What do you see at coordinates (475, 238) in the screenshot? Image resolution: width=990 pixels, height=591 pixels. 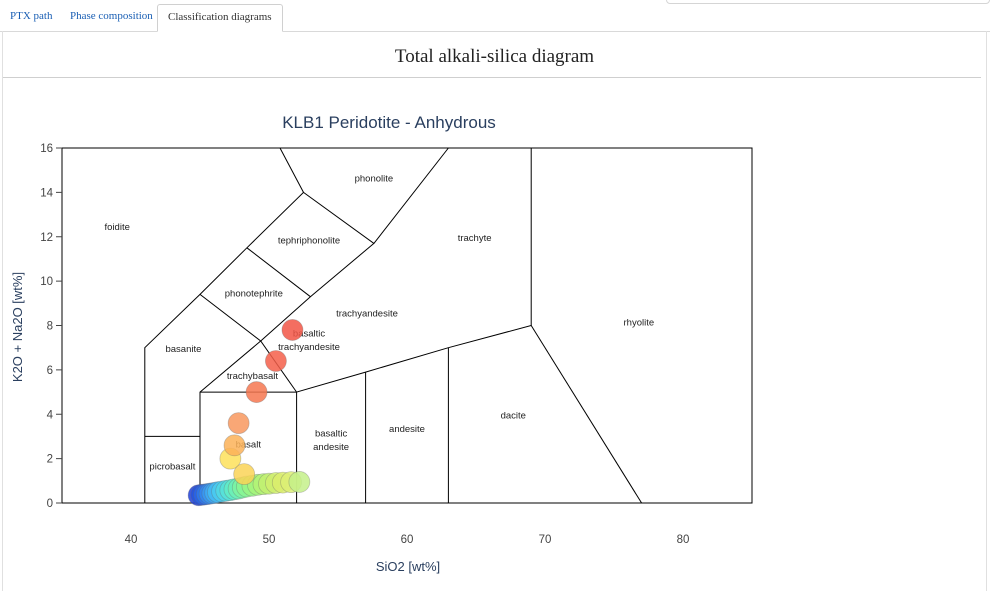 I see `field-label: trachyte` at bounding box center [475, 238].